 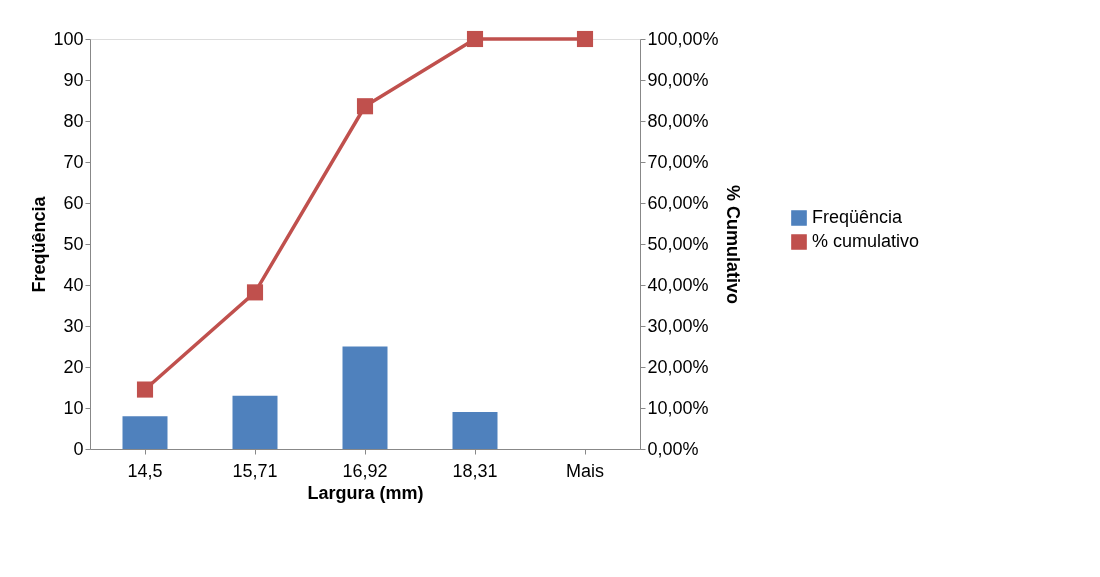 I want to click on x-tick-label: 15,71, so click(x=255, y=470).